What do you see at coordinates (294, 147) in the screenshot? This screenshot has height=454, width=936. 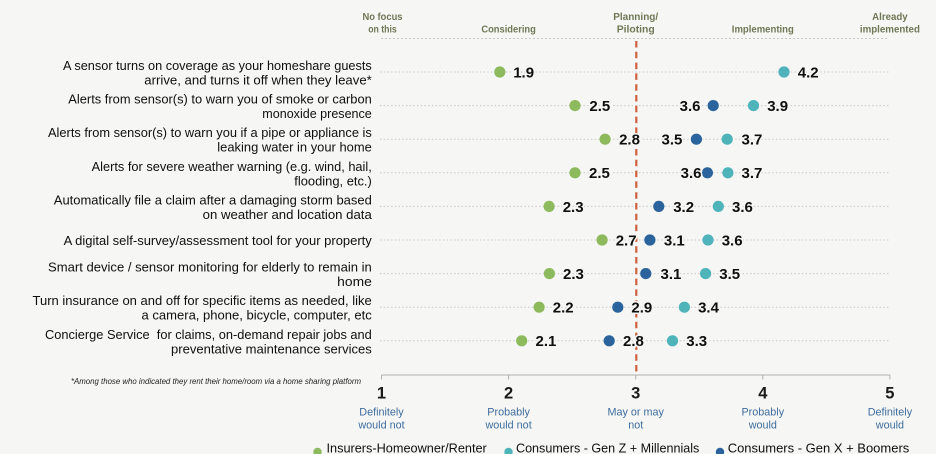 I see `svg-text: leaking water in your home` at bounding box center [294, 147].